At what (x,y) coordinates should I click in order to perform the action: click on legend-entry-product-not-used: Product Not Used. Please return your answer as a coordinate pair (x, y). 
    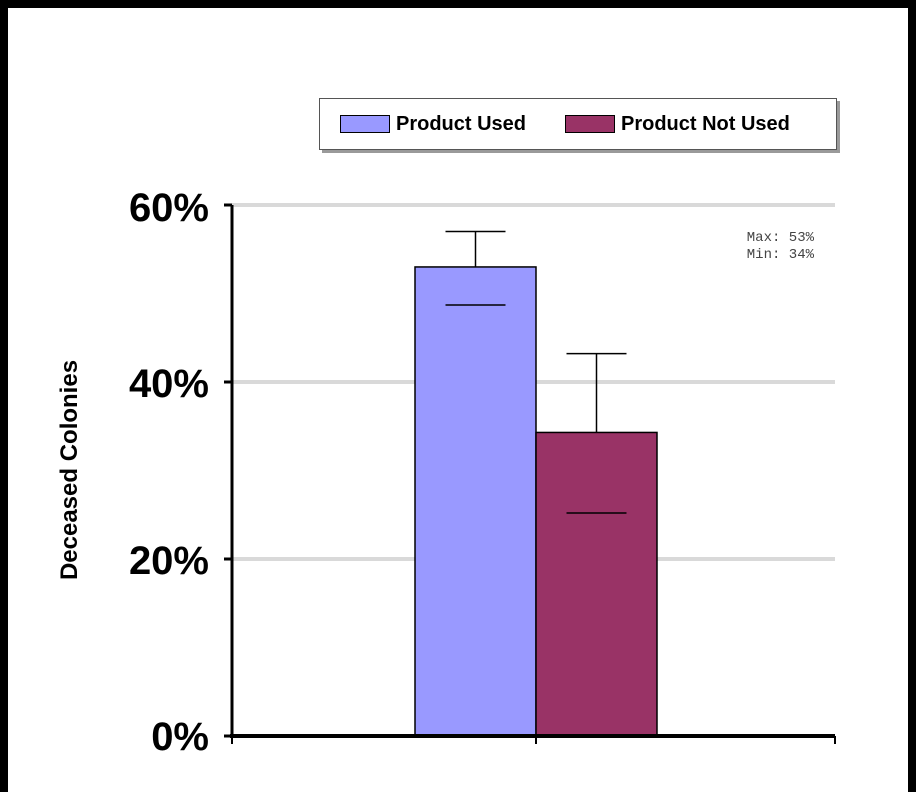
    Looking at the image, I should click on (677, 124).